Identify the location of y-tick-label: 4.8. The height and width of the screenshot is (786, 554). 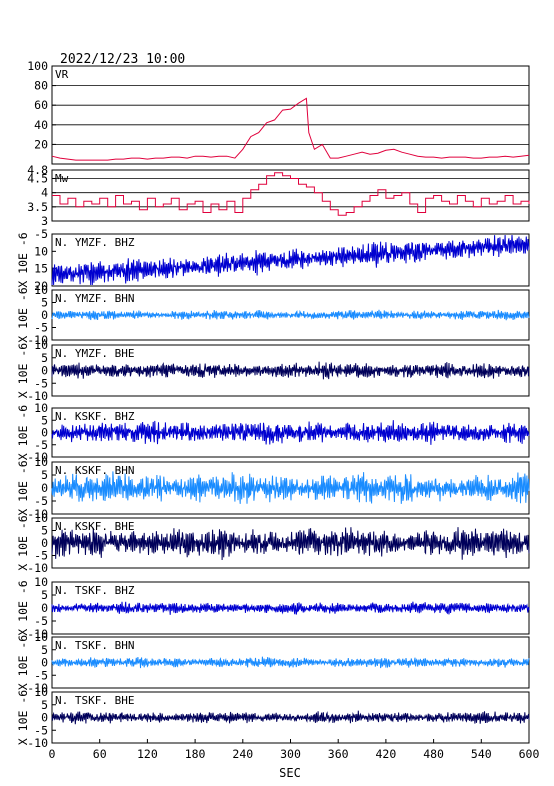
(37, 170).